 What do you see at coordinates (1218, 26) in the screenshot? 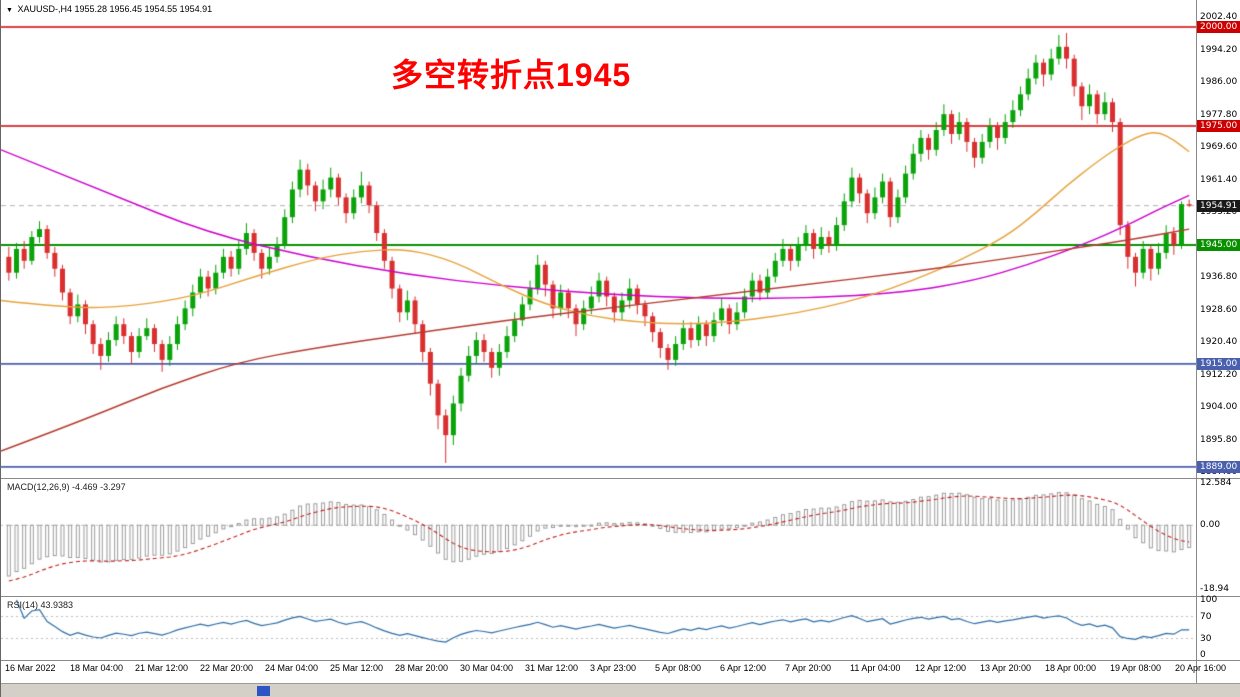
I see `price-badge: 2000.00` at bounding box center [1218, 26].